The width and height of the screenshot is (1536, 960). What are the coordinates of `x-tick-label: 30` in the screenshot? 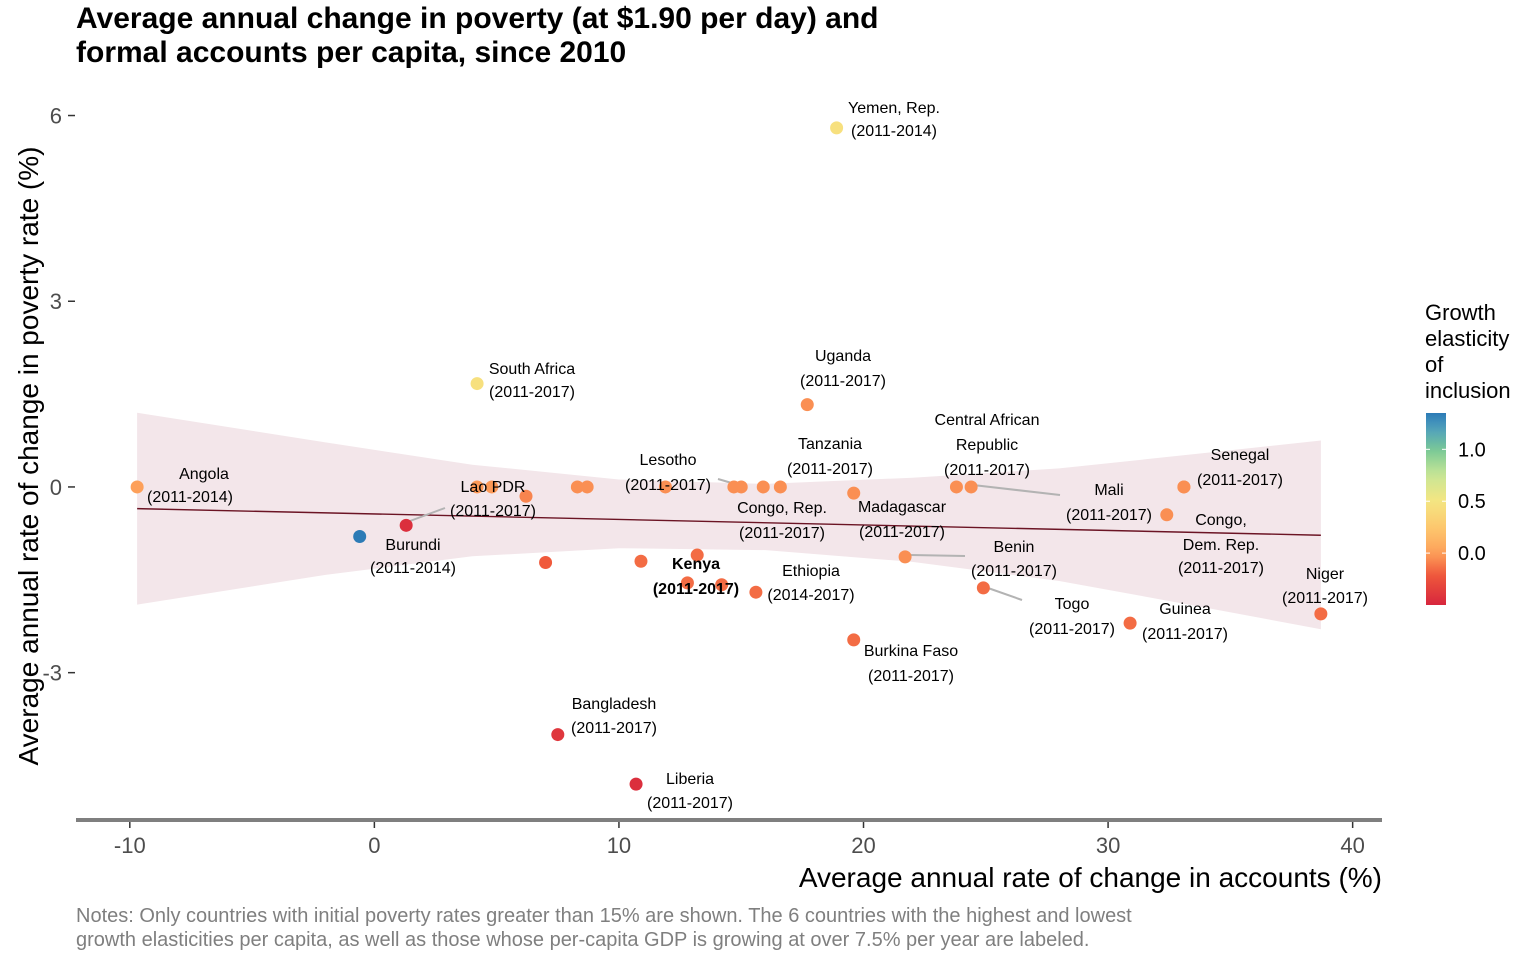 It's located at (1108, 845).